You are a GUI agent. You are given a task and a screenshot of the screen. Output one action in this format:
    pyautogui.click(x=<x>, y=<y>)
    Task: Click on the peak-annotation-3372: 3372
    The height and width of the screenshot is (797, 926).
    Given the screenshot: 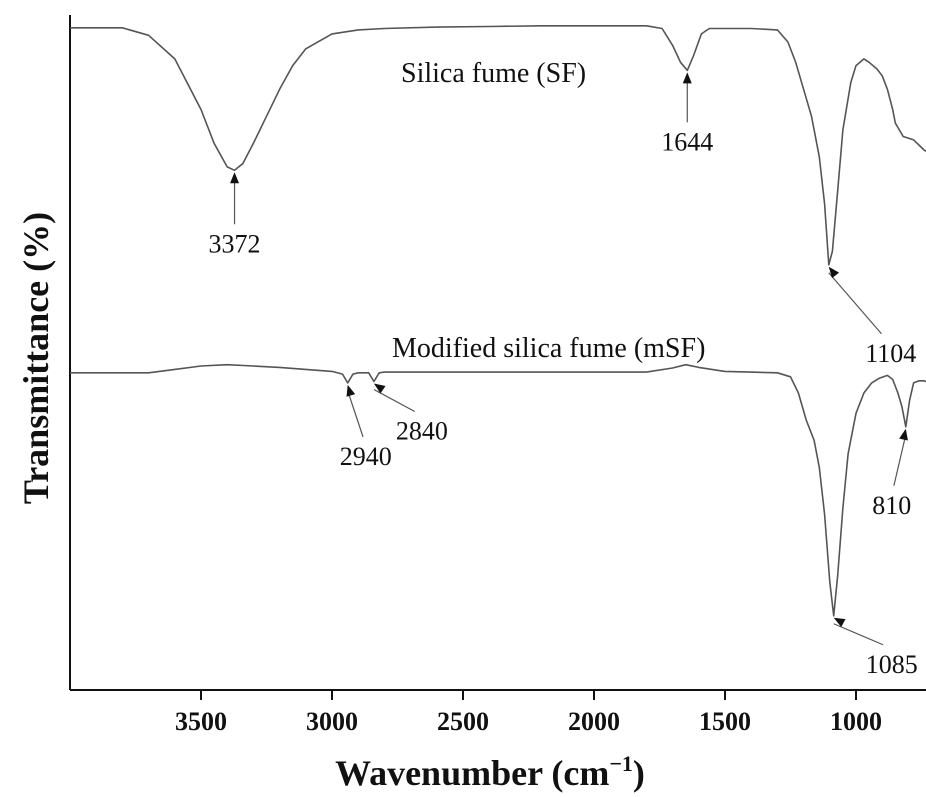 What is the action you would take?
    pyautogui.click(x=235, y=215)
    